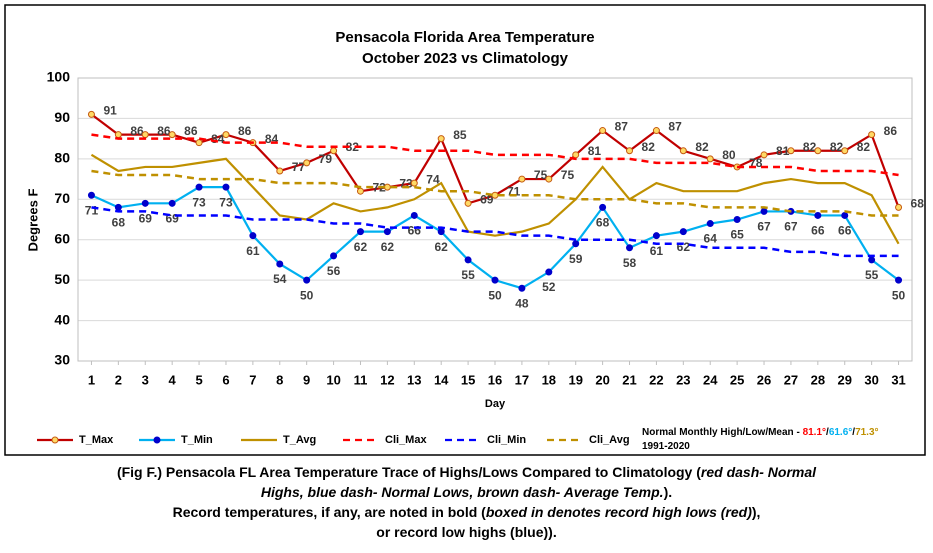 Image resolution: width=933 pixels, height=553 pixels. Describe the element at coordinates (722, 432) in the screenshot. I see `note-part: Normal Monthly High/Low/Mean -` at that location.